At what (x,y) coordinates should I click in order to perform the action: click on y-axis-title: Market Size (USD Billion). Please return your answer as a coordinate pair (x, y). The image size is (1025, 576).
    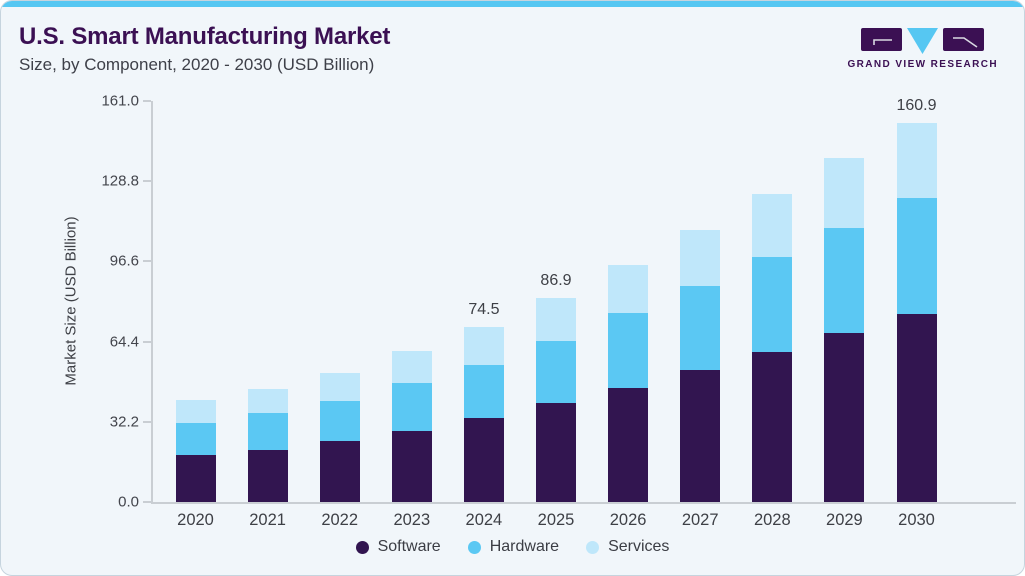
    Looking at the image, I should click on (71, 301).